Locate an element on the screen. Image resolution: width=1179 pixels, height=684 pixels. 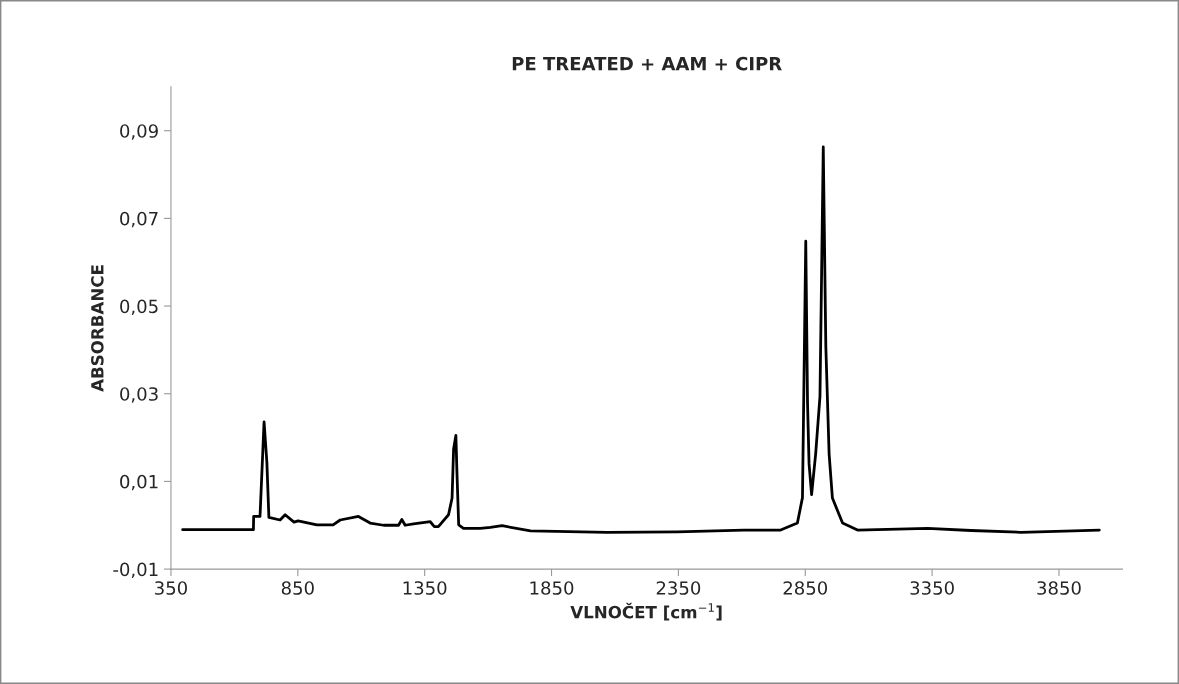
x-tick-label: 850 is located at coordinates (297, 588).